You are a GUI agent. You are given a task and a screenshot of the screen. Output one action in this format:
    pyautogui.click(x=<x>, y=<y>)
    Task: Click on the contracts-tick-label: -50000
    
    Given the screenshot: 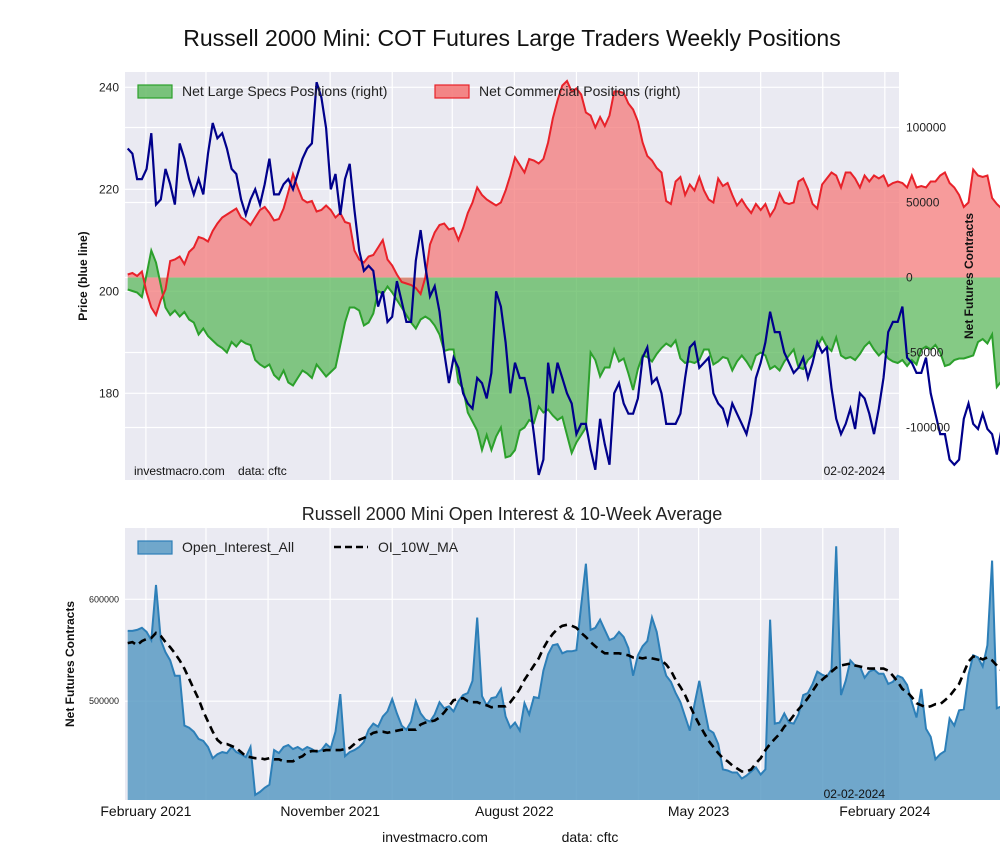 What is the action you would take?
    pyautogui.click(x=925, y=353)
    